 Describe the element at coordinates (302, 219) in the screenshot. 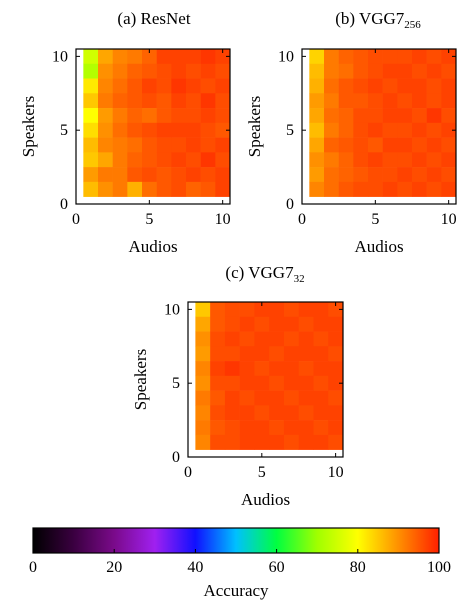

I see `x-tick-label: 0` at that location.